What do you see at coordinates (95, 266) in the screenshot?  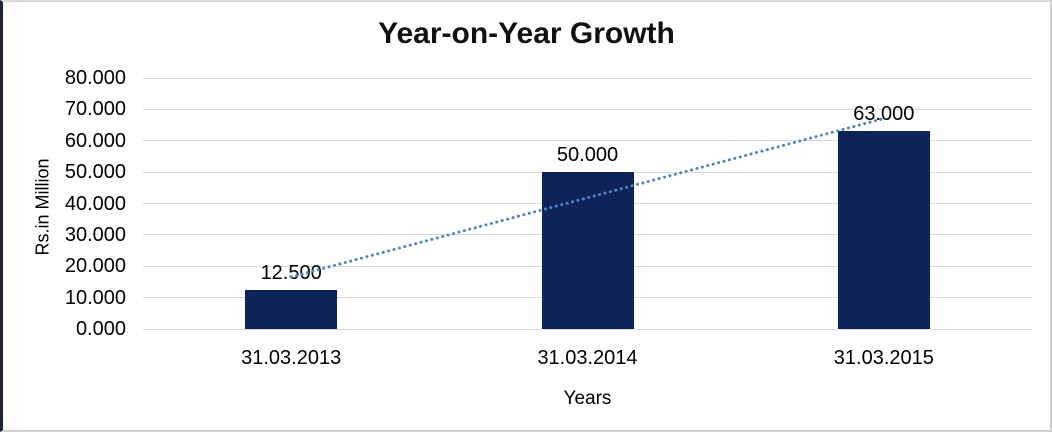 I see `y-tick-label: 20.000` at bounding box center [95, 266].